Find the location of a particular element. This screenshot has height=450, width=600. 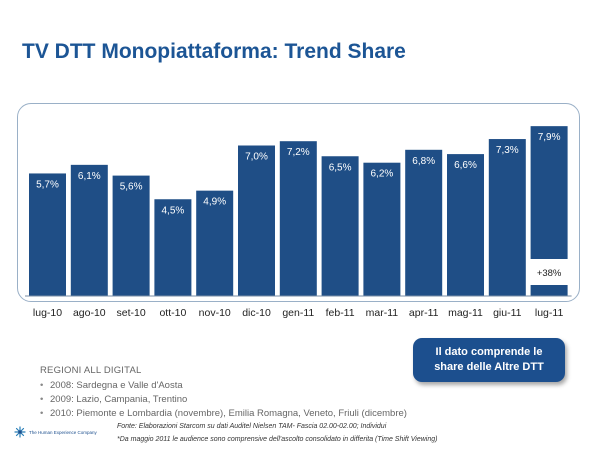

x-tick-label: mar-11 is located at coordinates (382, 313).